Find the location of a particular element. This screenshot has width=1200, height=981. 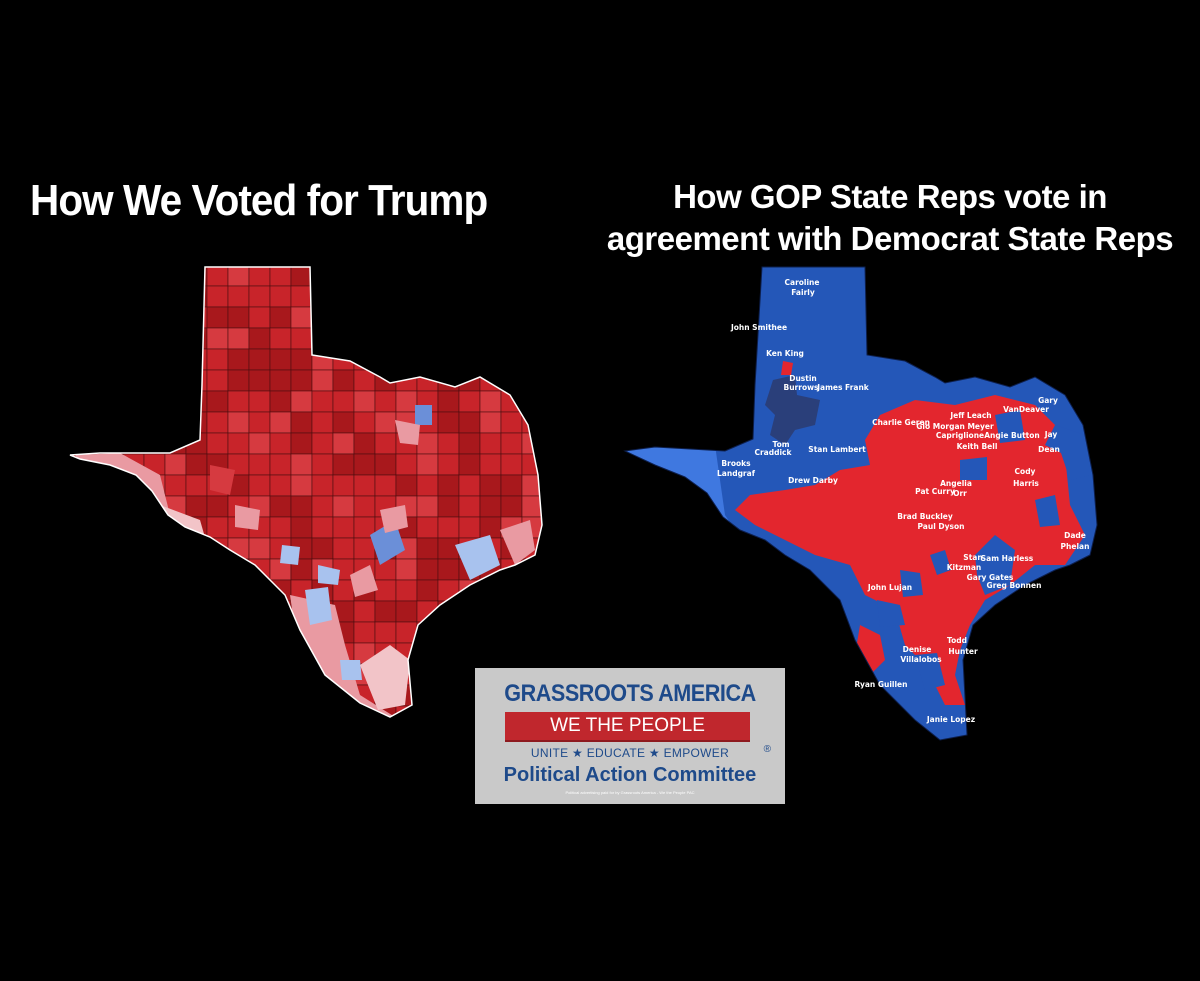

rep-name-label: Gary Gates is located at coordinates (990, 577).